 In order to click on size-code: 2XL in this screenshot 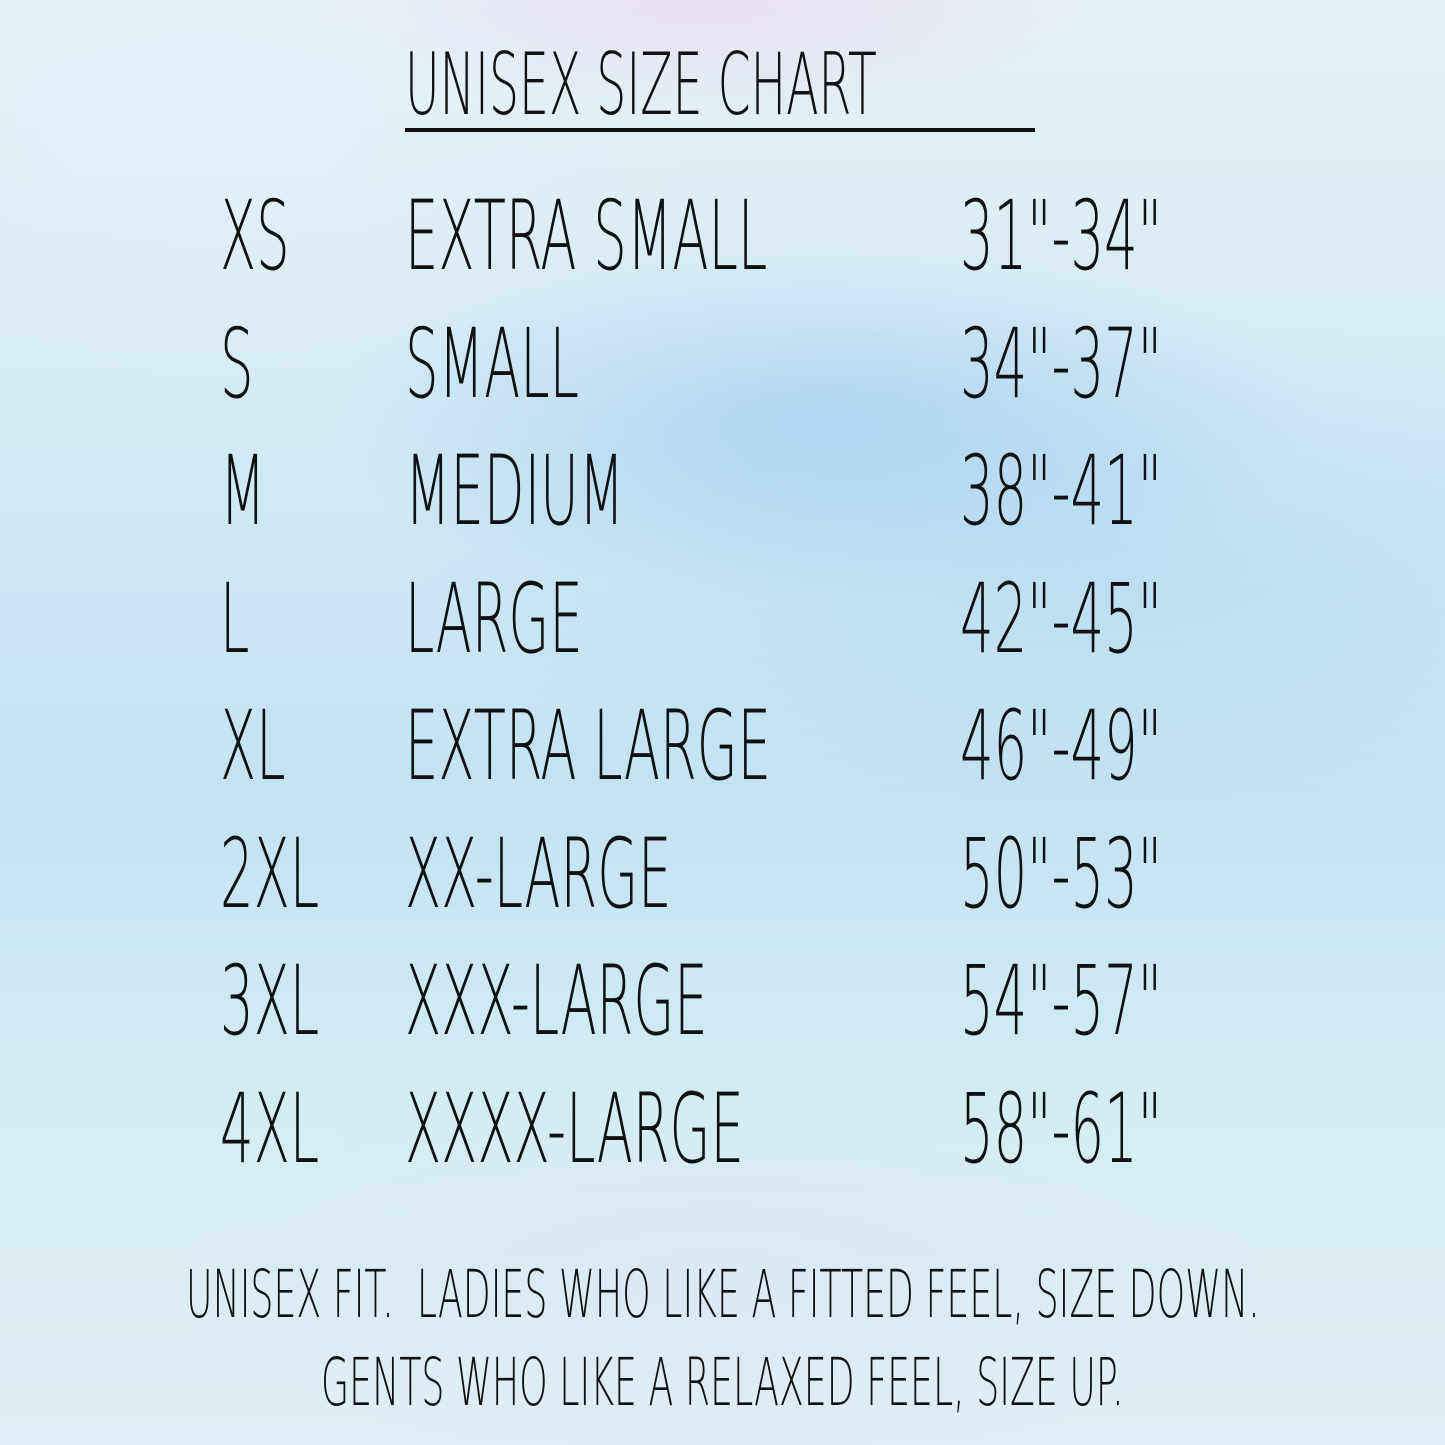, I will do `click(270, 873)`.